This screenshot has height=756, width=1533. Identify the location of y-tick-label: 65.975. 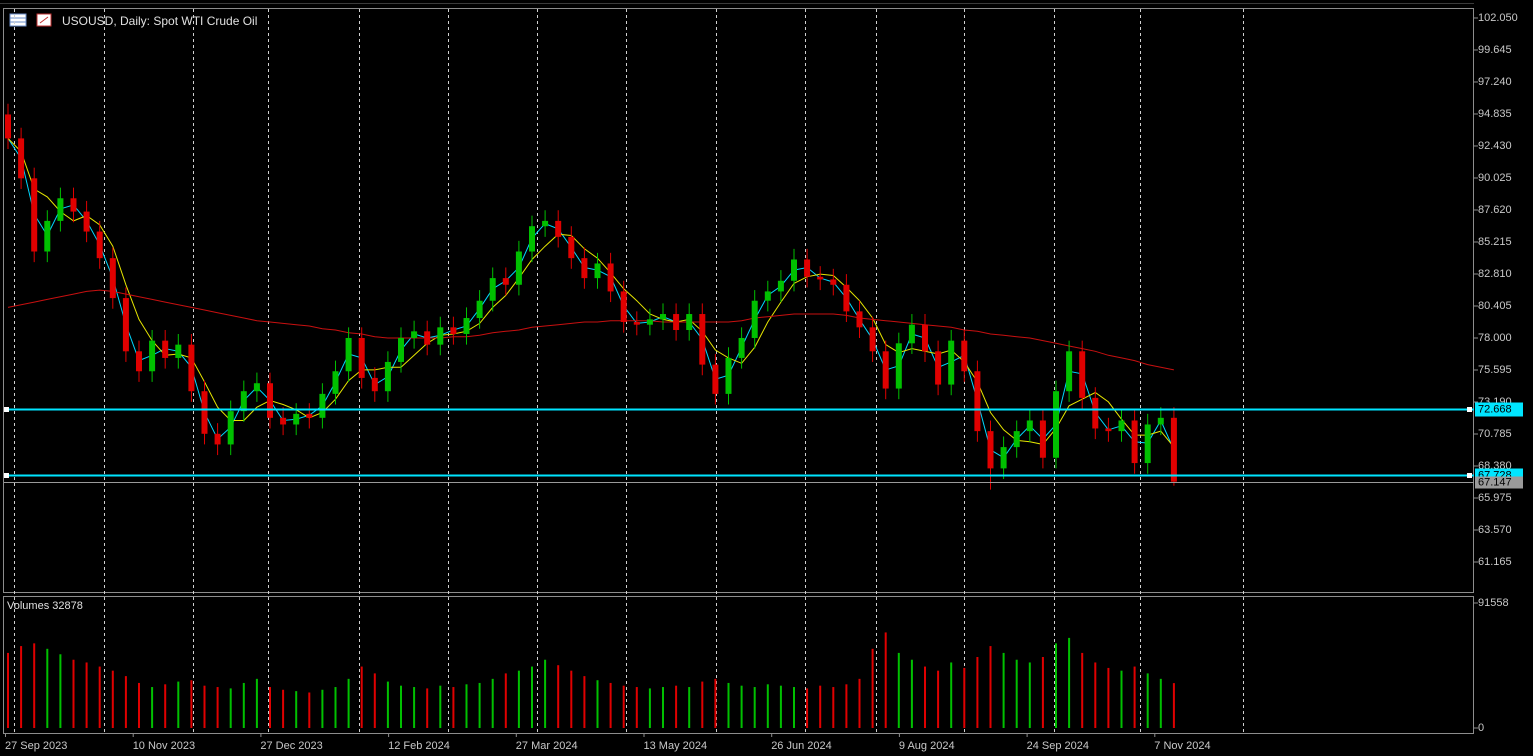
(1495, 498).